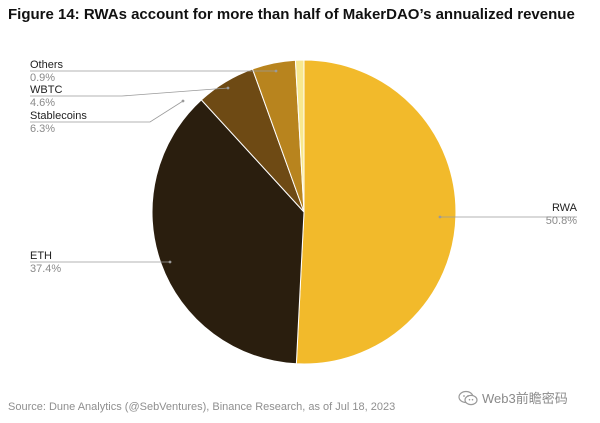 The height and width of the screenshot is (423, 600). I want to click on wechat-icon, so click(468, 397).